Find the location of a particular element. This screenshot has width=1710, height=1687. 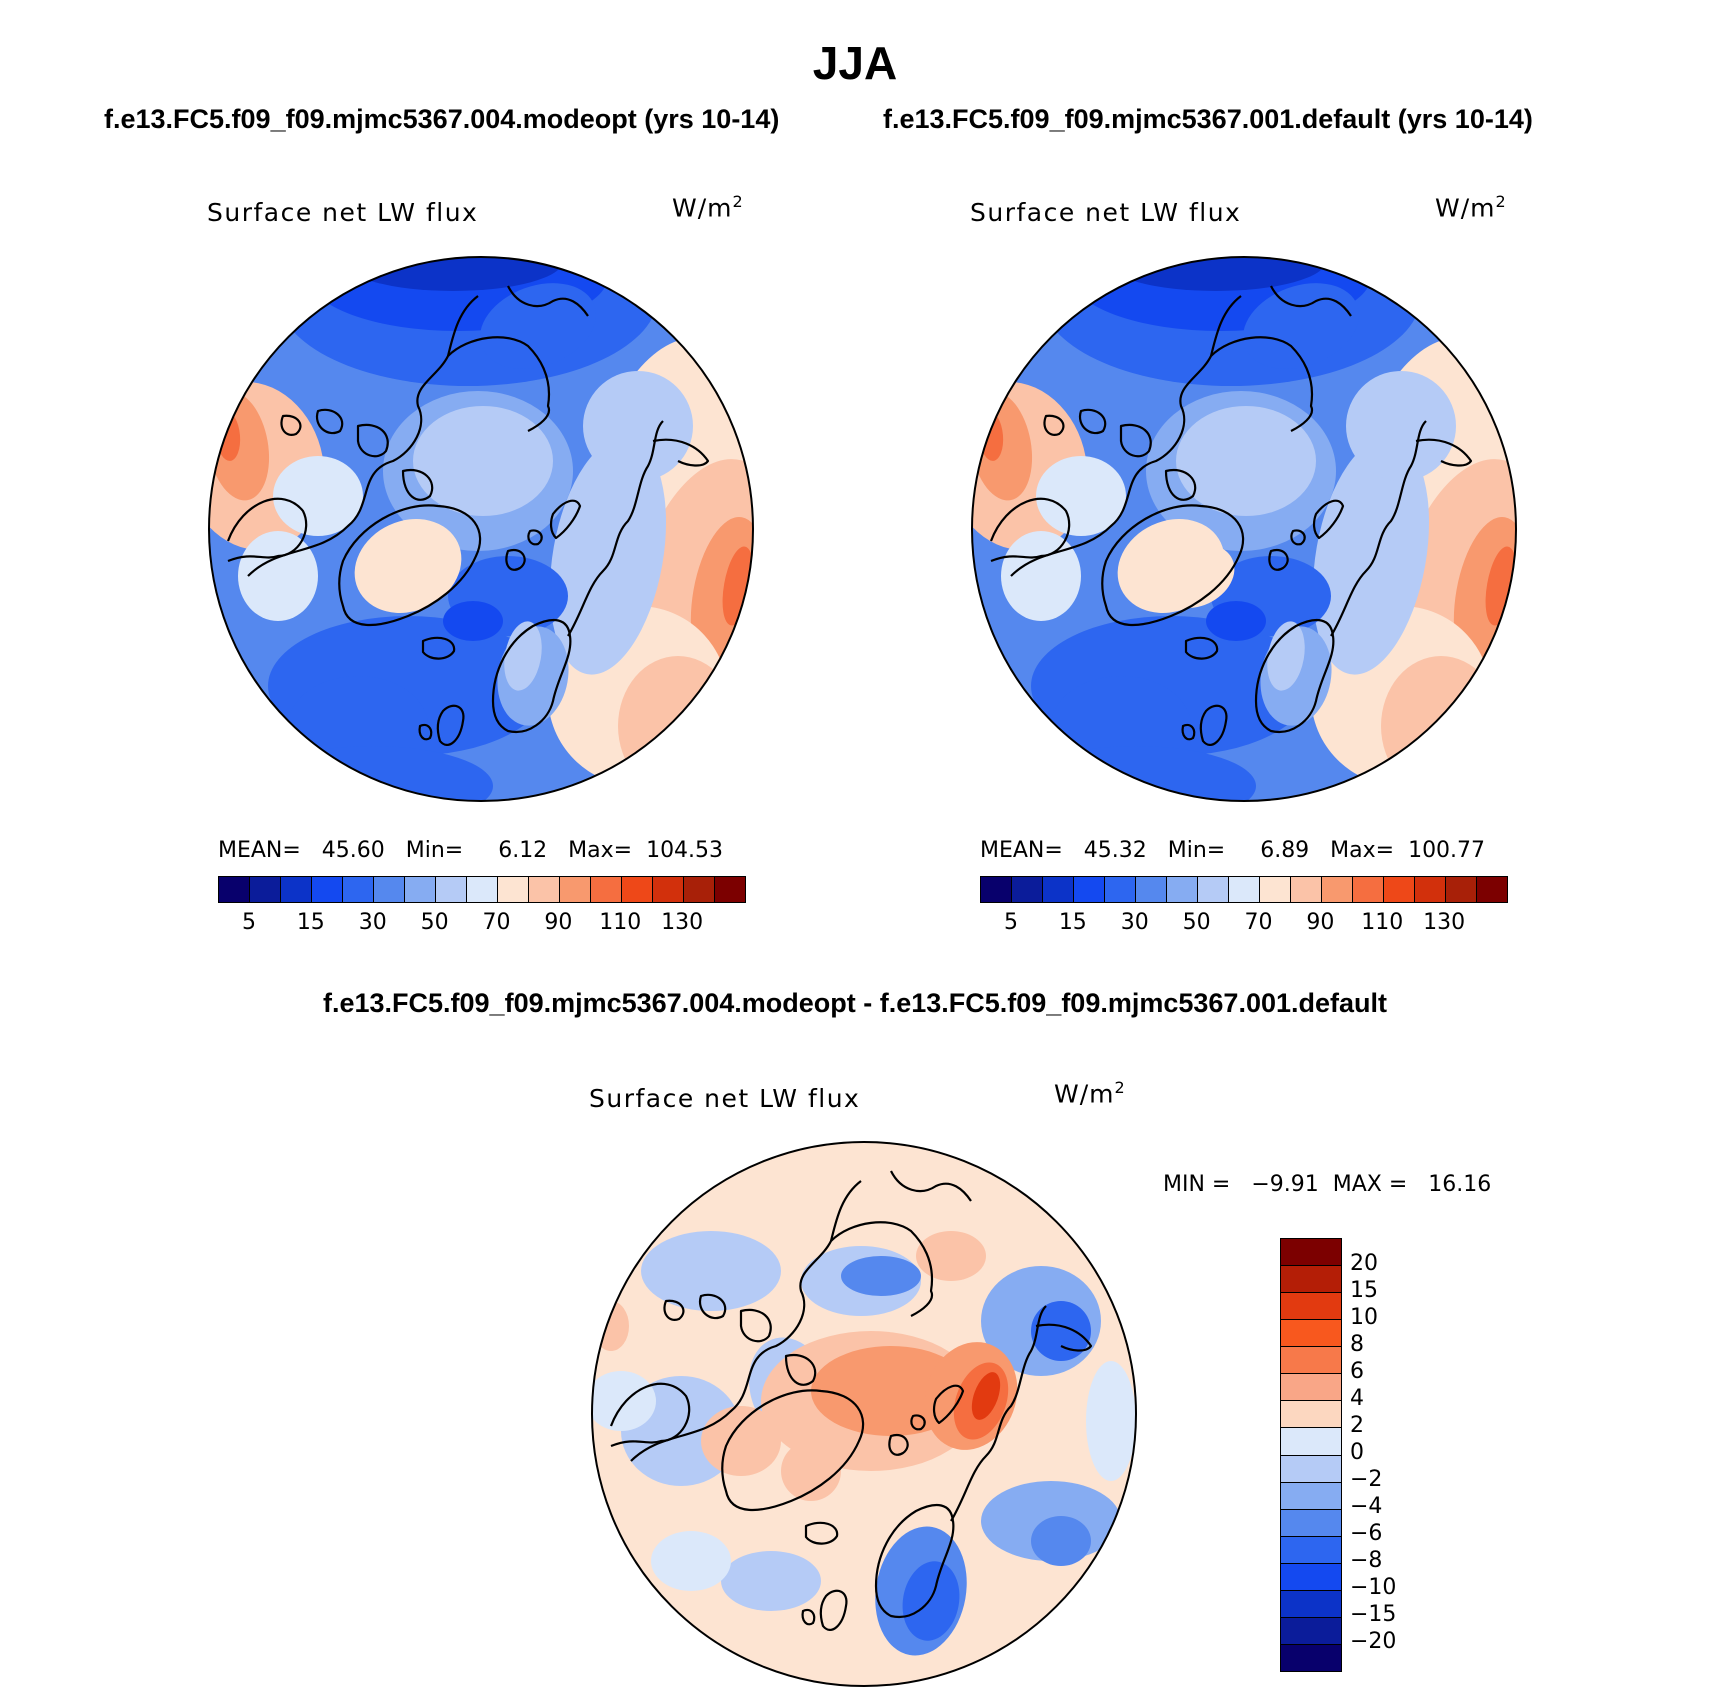

colorbar-tick-label: 50 is located at coordinates (434, 922).